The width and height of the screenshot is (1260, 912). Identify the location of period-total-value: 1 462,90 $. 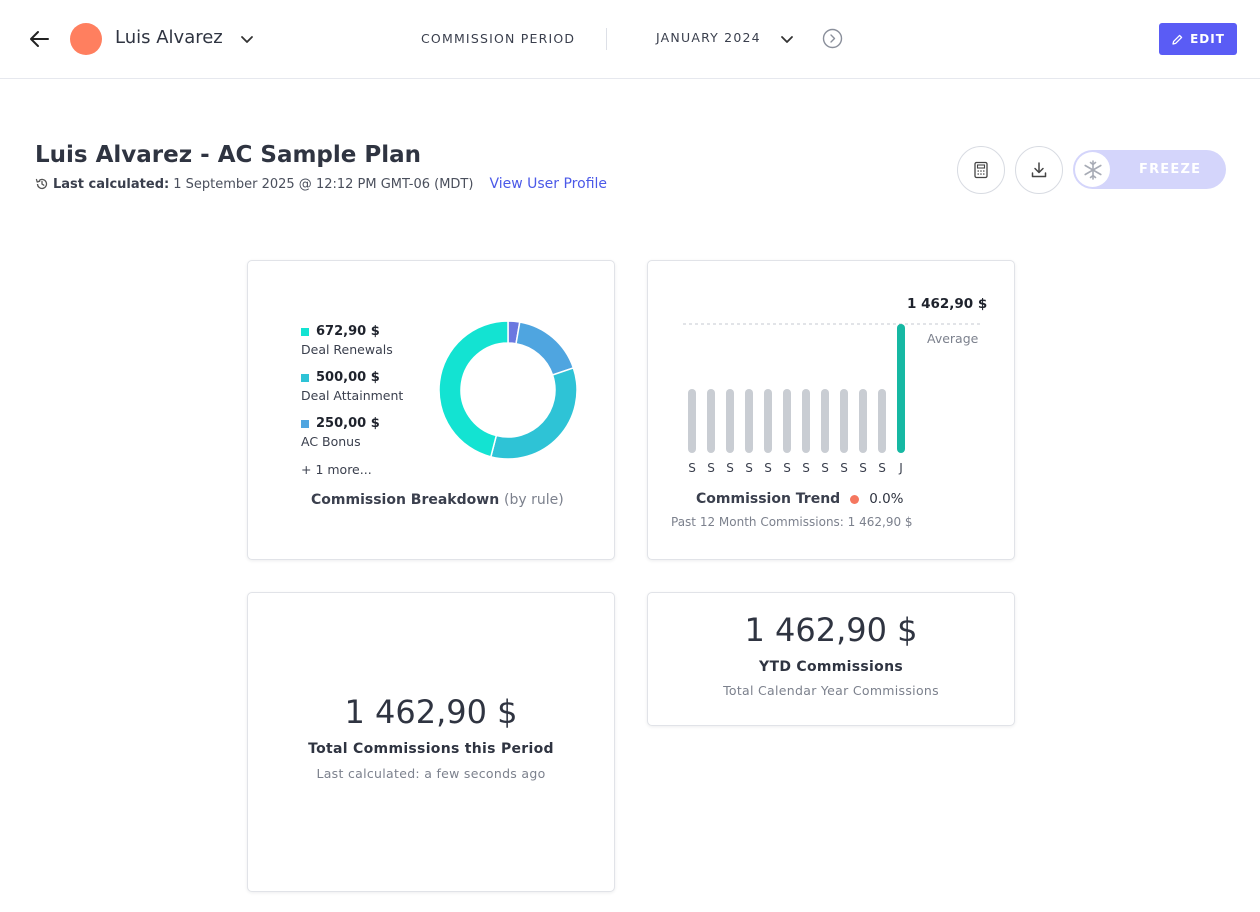
(431, 712).